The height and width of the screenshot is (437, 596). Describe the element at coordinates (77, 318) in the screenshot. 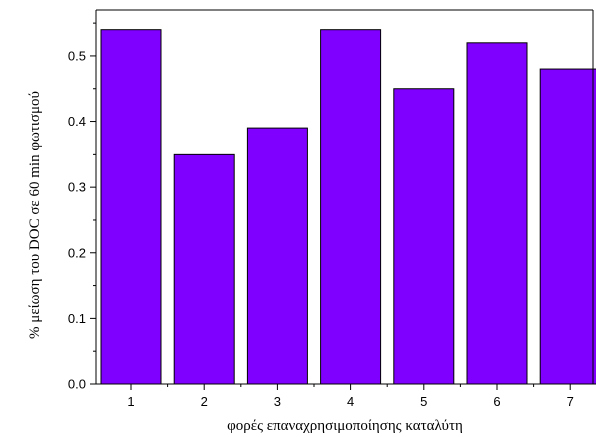

I see `y-tick-label: 0.1` at that location.